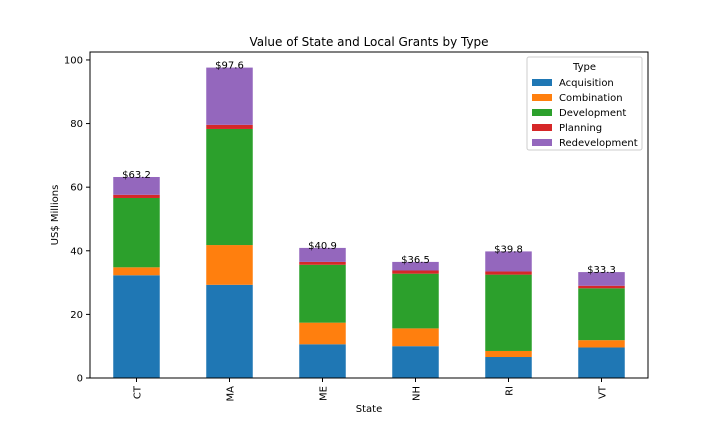 The image size is (720, 432). What do you see at coordinates (73, 60) in the screenshot?
I see `y-tick-label-100: 100` at bounding box center [73, 60].